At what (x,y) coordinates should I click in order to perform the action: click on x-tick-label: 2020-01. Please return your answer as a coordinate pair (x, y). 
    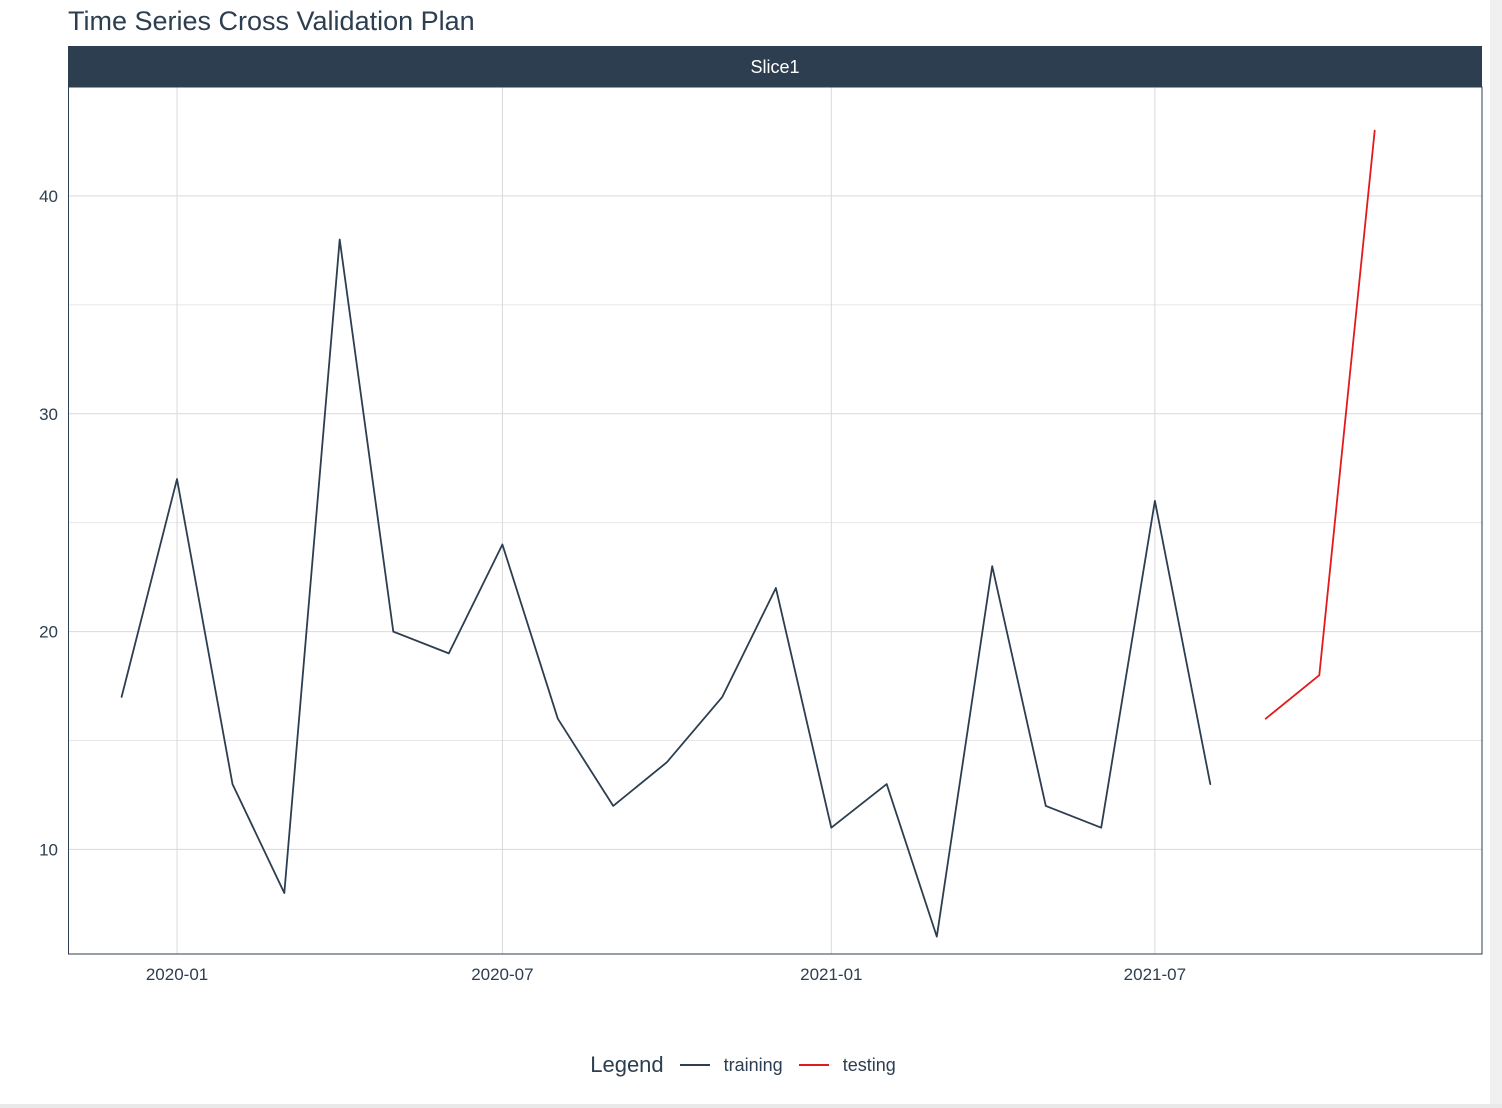
    Looking at the image, I should click on (177, 974).